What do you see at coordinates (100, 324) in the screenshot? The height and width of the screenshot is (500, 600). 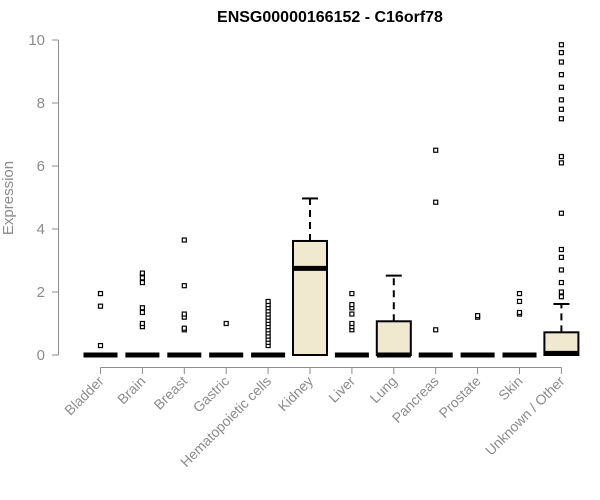 I see `box-bladder` at bounding box center [100, 324].